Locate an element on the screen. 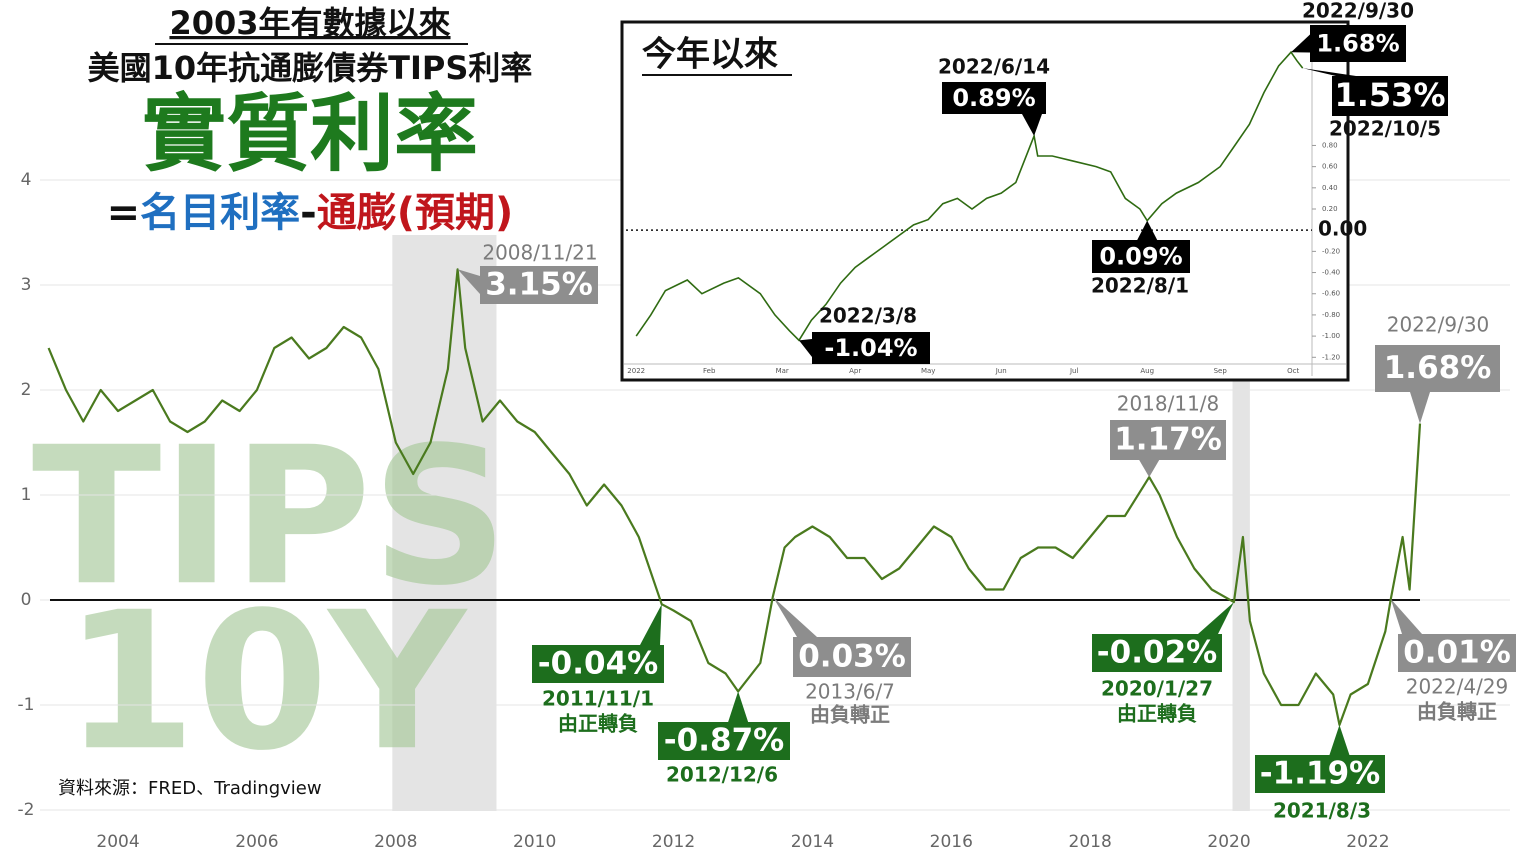  title: 2003年有數據以來 is located at coordinates (309, 23).